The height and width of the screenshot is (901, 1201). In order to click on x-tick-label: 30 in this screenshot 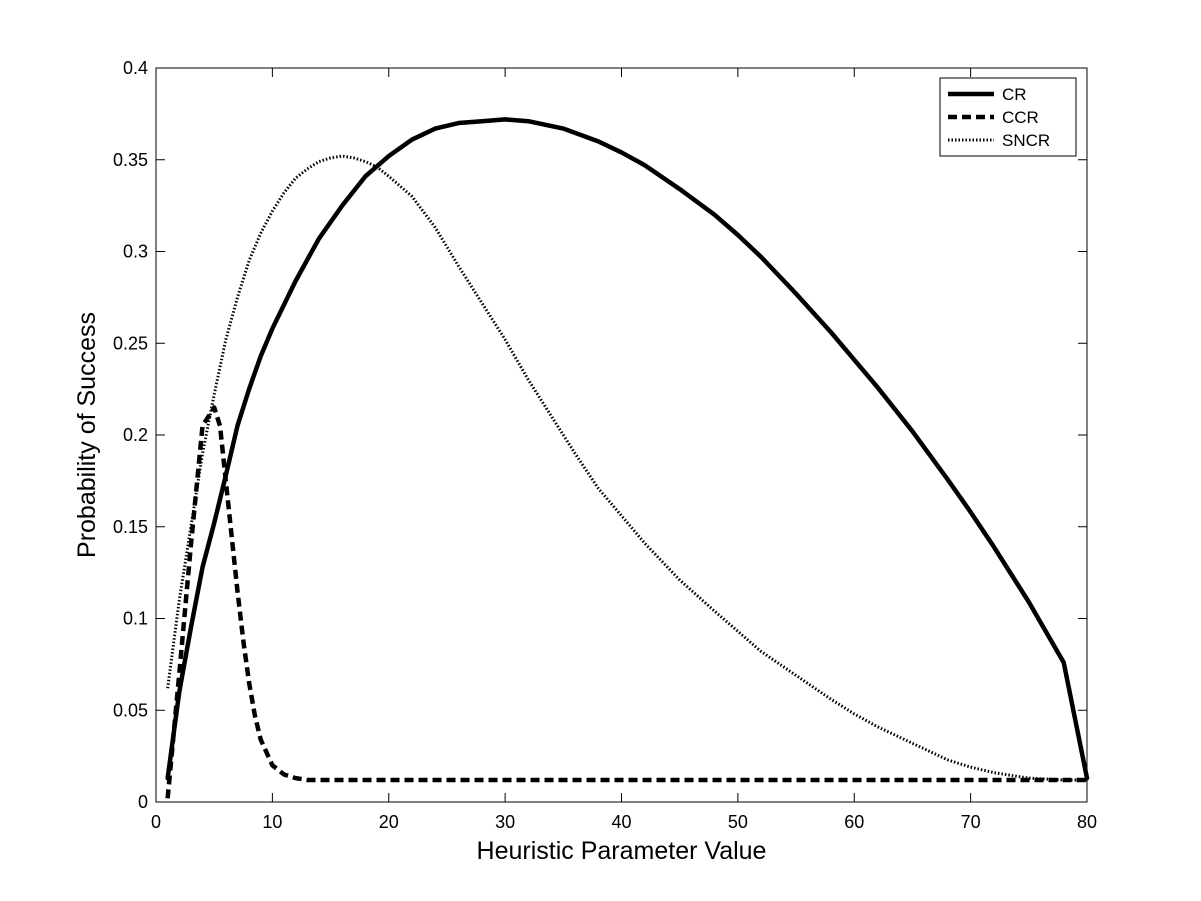, I will do `click(505, 822)`.